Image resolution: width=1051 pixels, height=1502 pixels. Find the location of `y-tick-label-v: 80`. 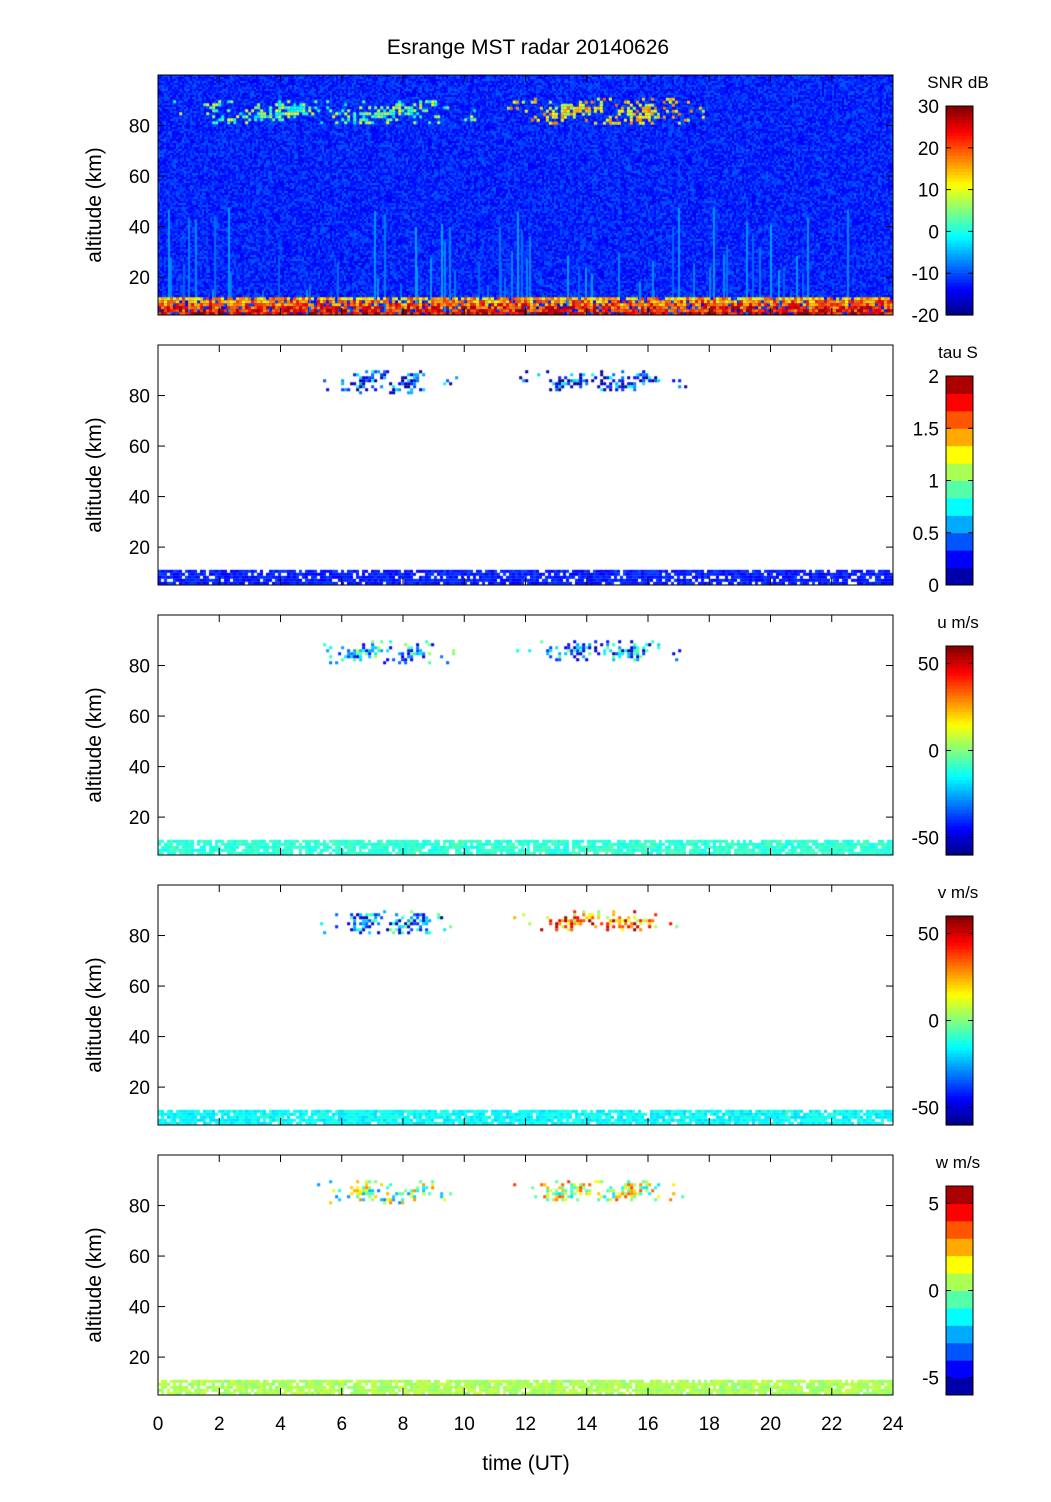

y-tick-label-v: 80 is located at coordinates (139, 937).